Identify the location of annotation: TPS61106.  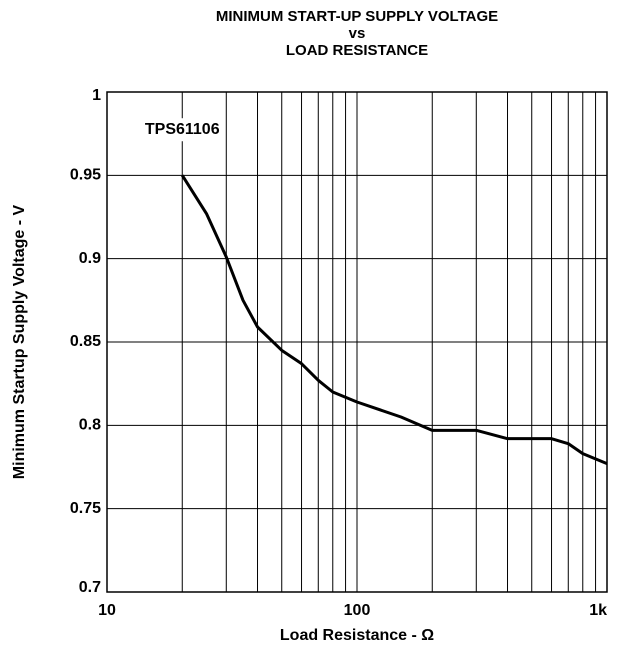
(182, 129).